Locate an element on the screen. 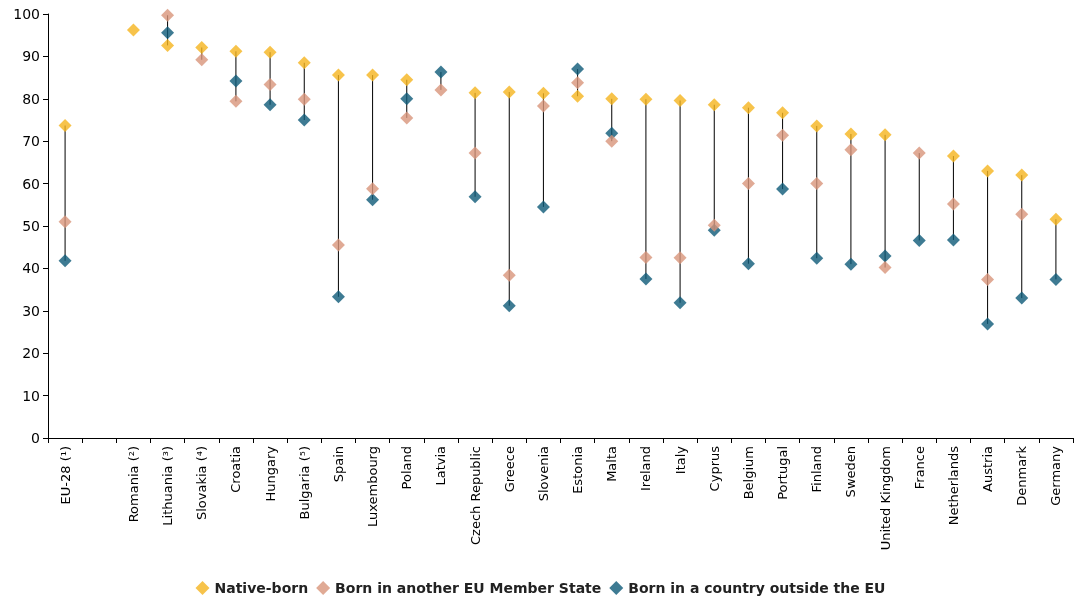  y-tick-label: 70 is located at coordinates (31, 141).